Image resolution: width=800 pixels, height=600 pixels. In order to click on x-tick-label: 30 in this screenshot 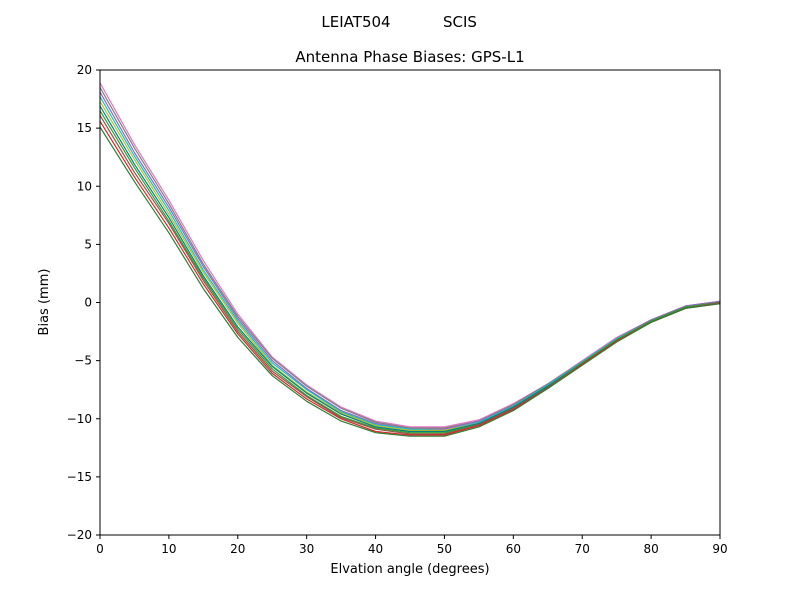, I will do `click(306, 549)`.